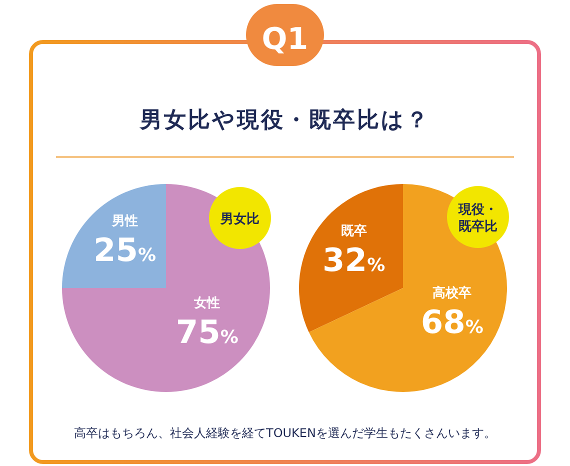  I want to click on text: 高卒はもちろん、社会人経験を経てTOUKENを選んだ学生もたくさんいます。, so click(285, 433).